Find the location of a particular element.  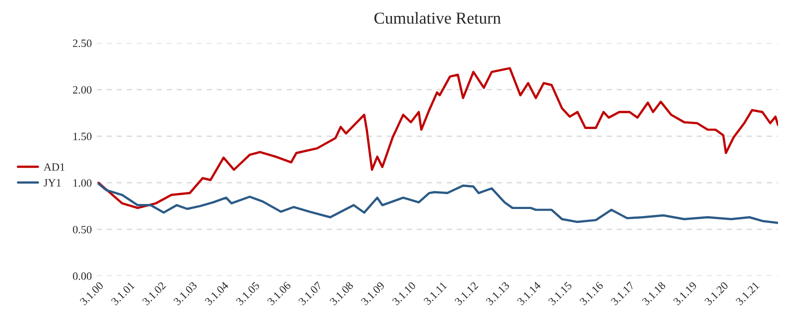

y-tick-label: 2.00 is located at coordinates (82, 90).